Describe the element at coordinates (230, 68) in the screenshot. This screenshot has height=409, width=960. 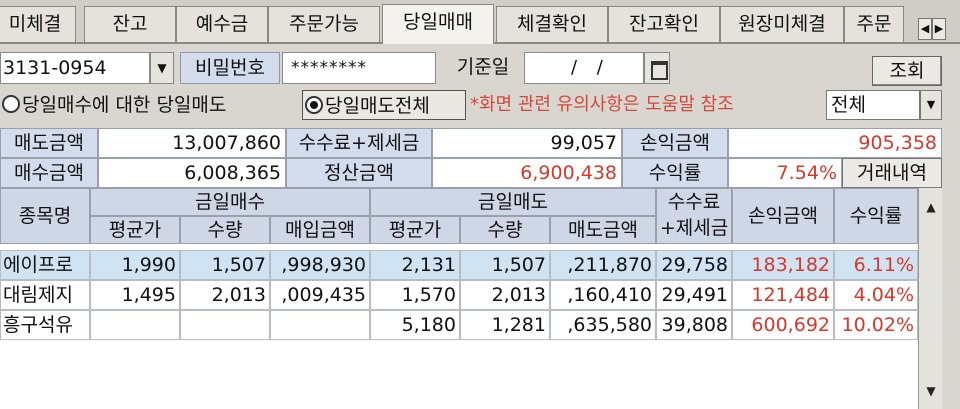
I see `password-label: 비밀번호` at that location.